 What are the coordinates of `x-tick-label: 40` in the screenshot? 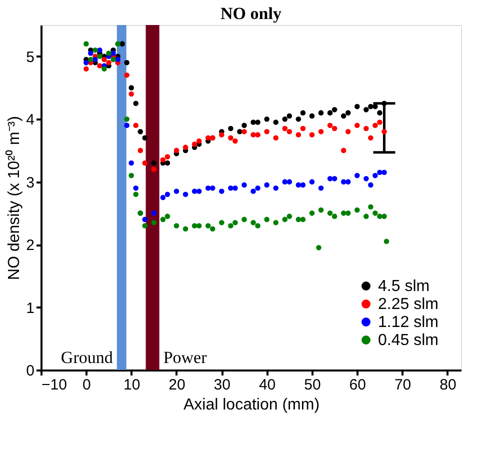 It's located at (267, 385).